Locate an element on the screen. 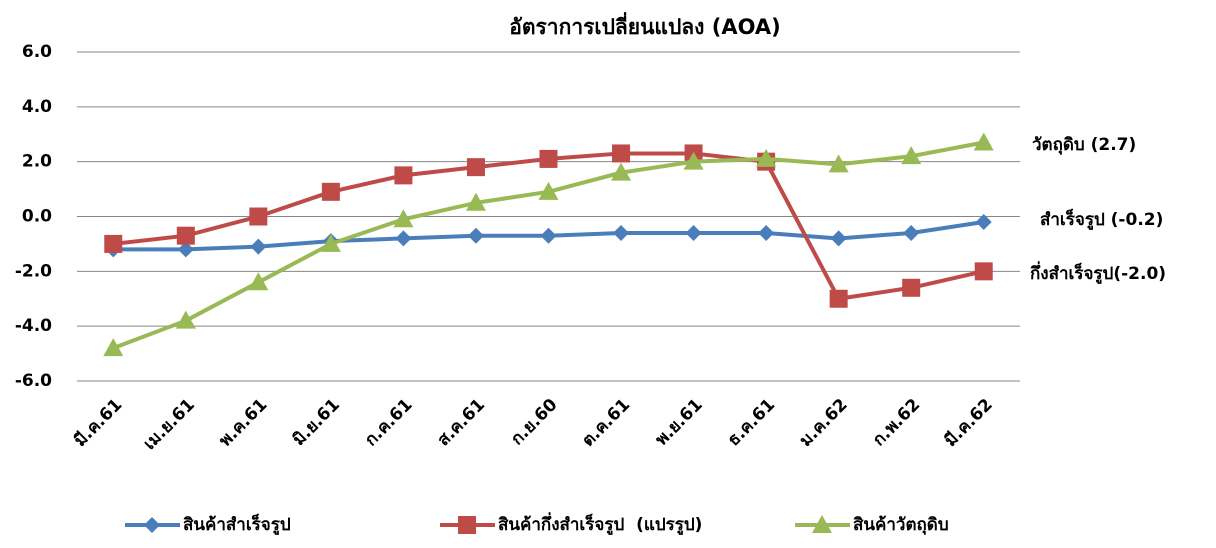 The image size is (1216, 548). x-tick-label: ธ.ค.61 is located at coordinates (751, 422).